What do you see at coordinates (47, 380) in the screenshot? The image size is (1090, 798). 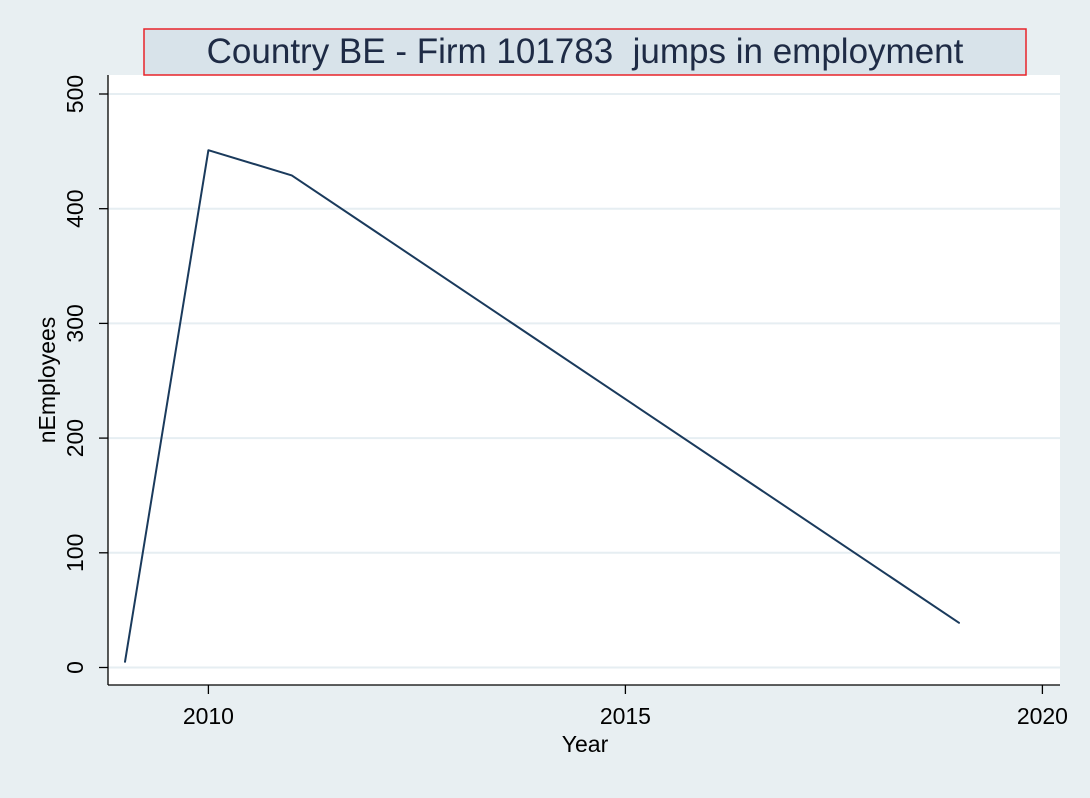 I see `y-axis-label: nEmployees` at bounding box center [47, 380].